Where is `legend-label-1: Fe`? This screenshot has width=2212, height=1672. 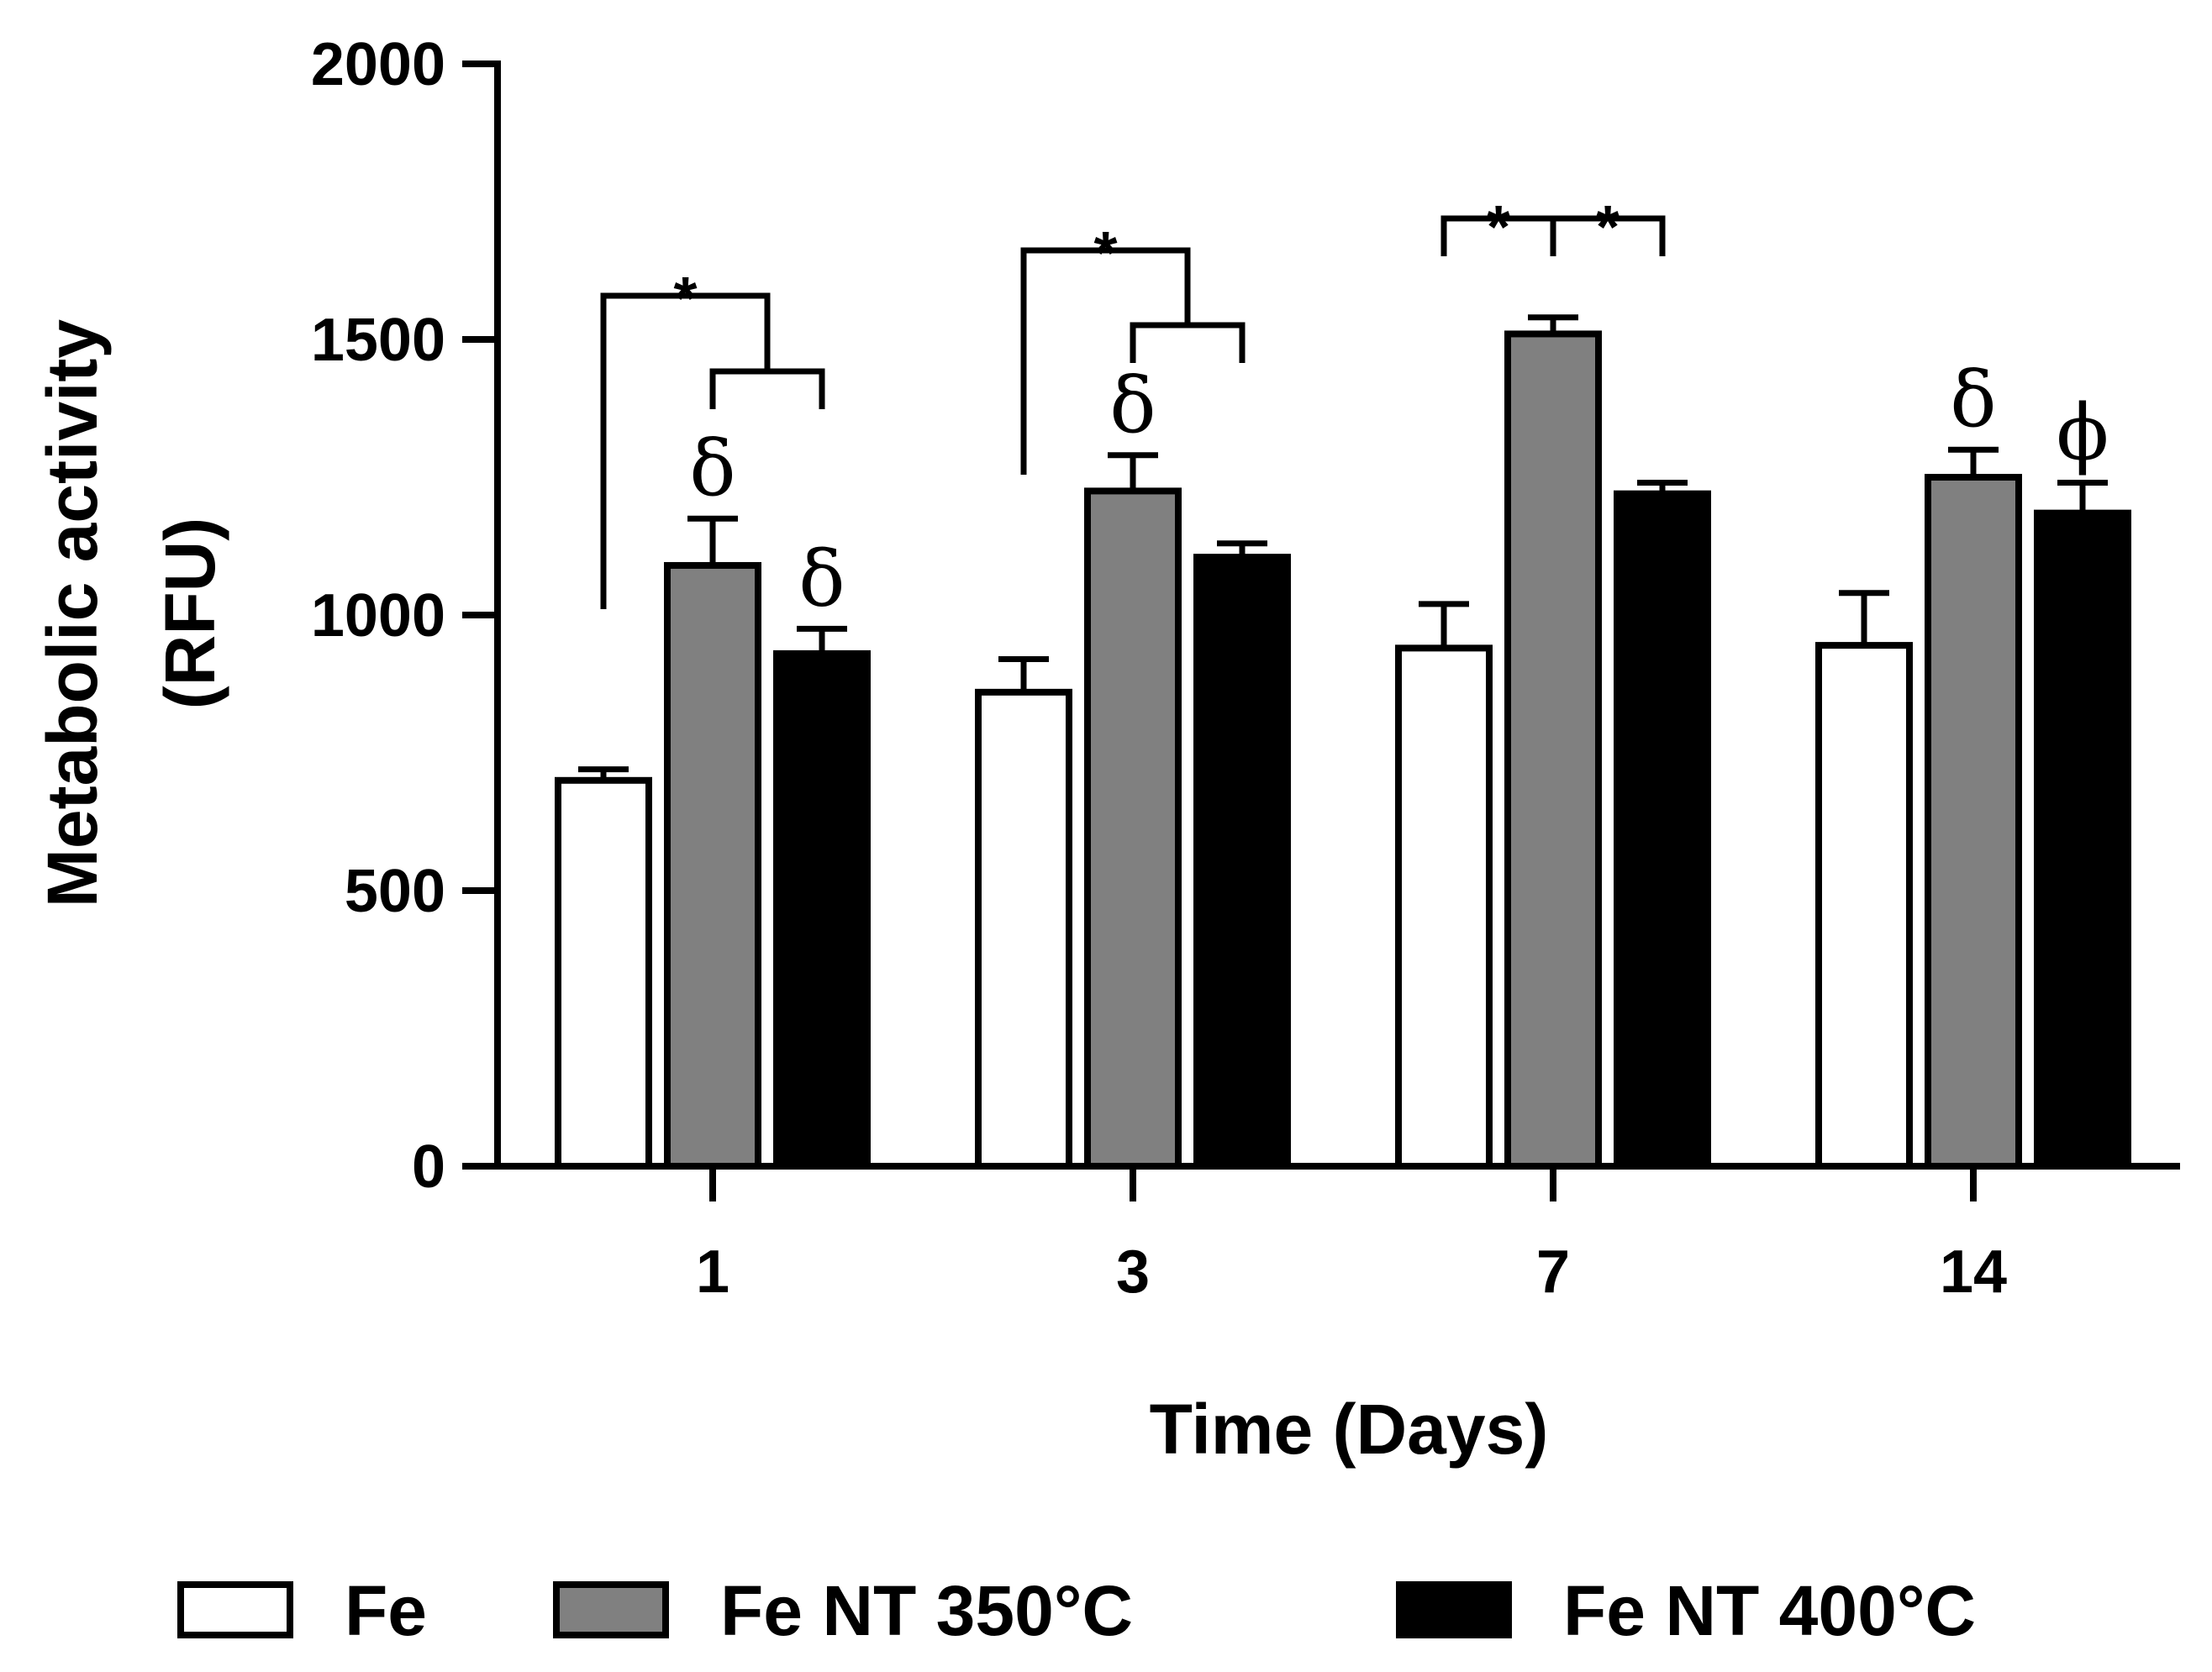
legend-label-1: Fe is located at coordinates (386, 1611).